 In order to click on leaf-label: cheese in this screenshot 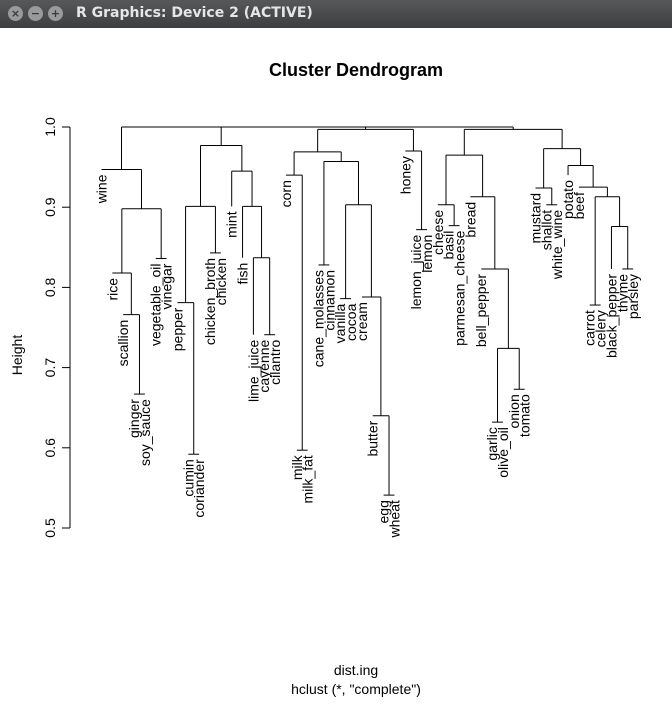, I will do `click(438, 232)`.